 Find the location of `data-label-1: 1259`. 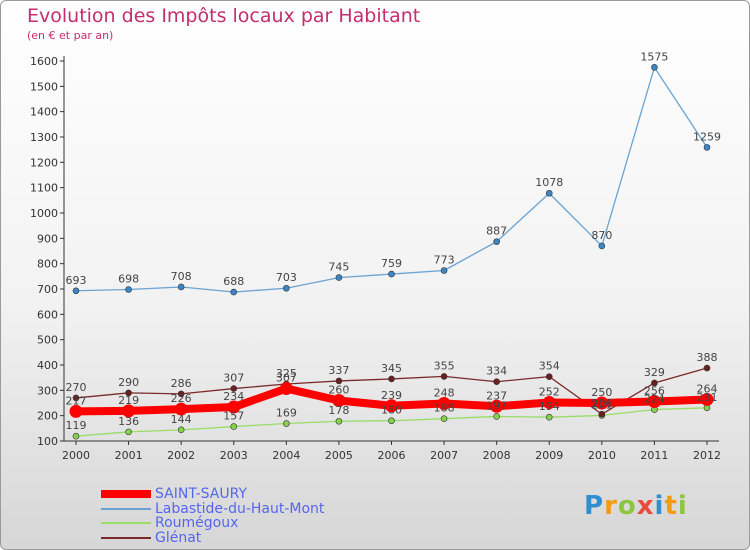

data-label-1: 1259 is located at coordinates (707, 136).